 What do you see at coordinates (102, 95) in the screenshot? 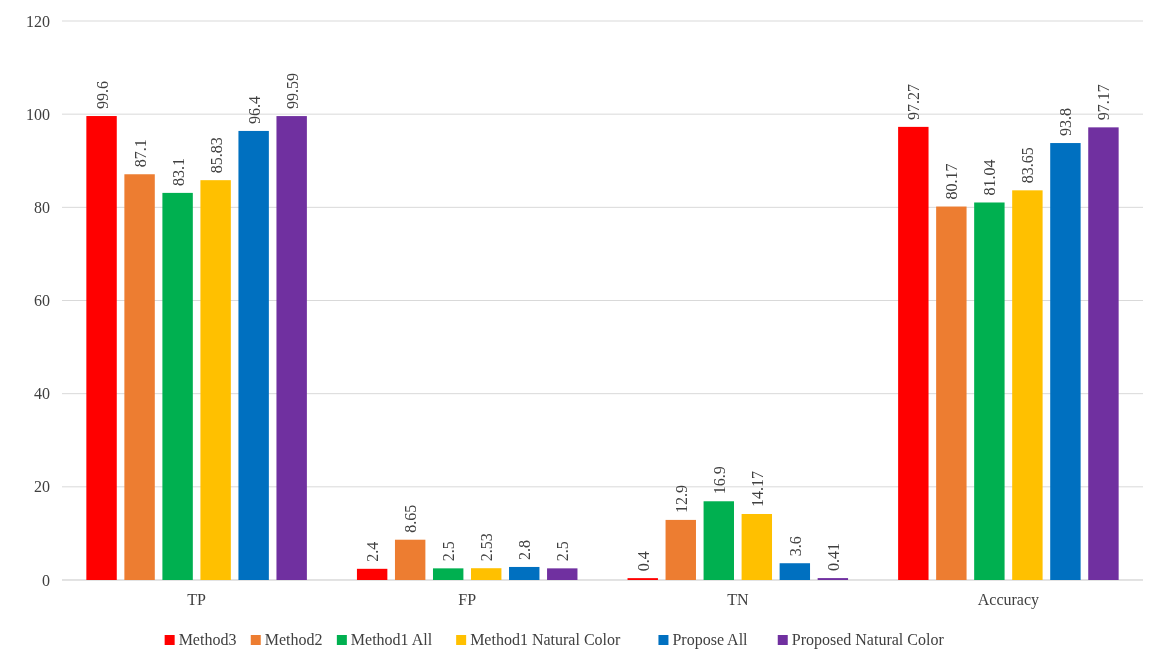
I see `data-label: 99.6` at bounding box center [102, 95].